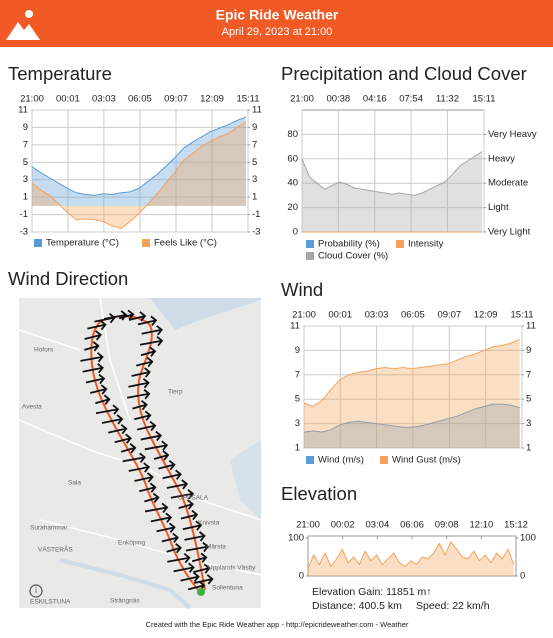  I want to click on legend-label: Cloud Cover (%), so click(353, 256).